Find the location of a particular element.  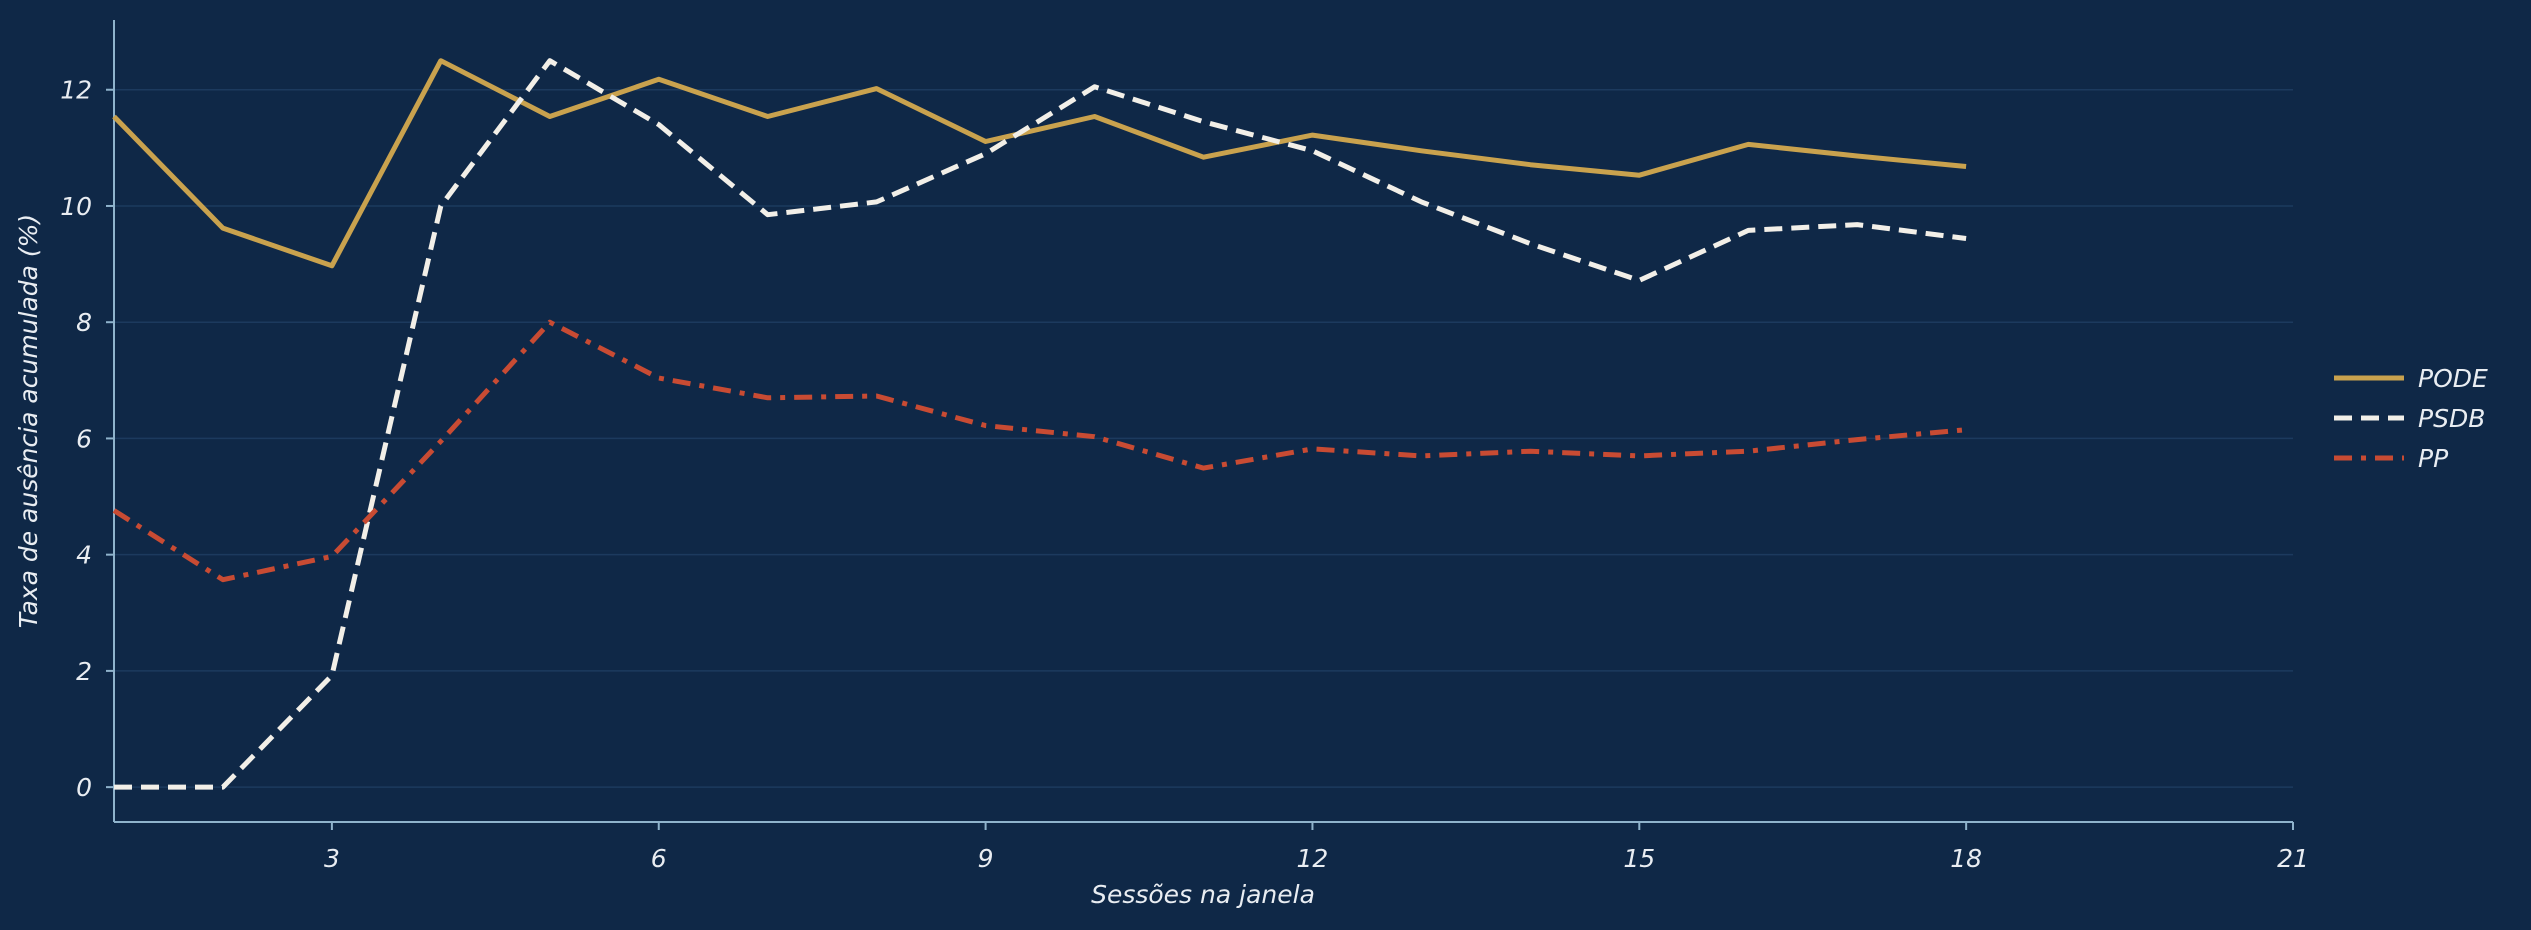

legend-label-psdb: PSDB is located at coordinates (2451, 418).